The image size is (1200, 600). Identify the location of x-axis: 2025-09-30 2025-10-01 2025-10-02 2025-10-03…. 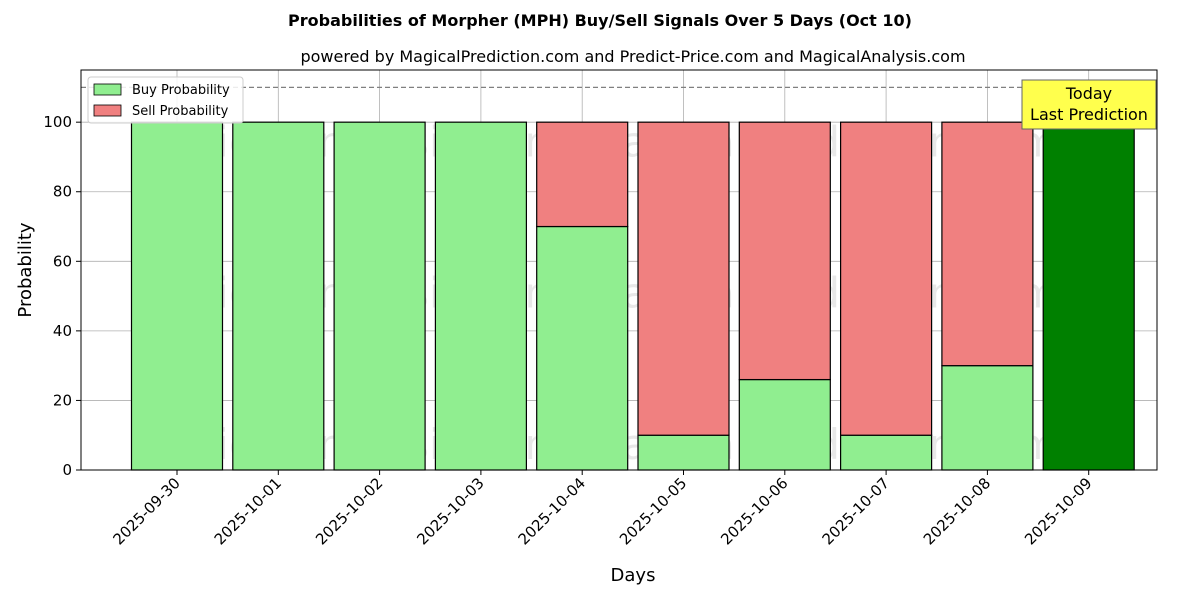
(602, 509).